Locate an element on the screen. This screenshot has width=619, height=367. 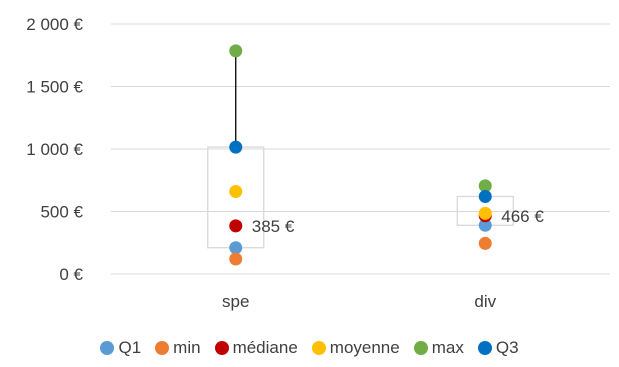
legend-item-q3: Q3 is located at coordinates (498, 348).